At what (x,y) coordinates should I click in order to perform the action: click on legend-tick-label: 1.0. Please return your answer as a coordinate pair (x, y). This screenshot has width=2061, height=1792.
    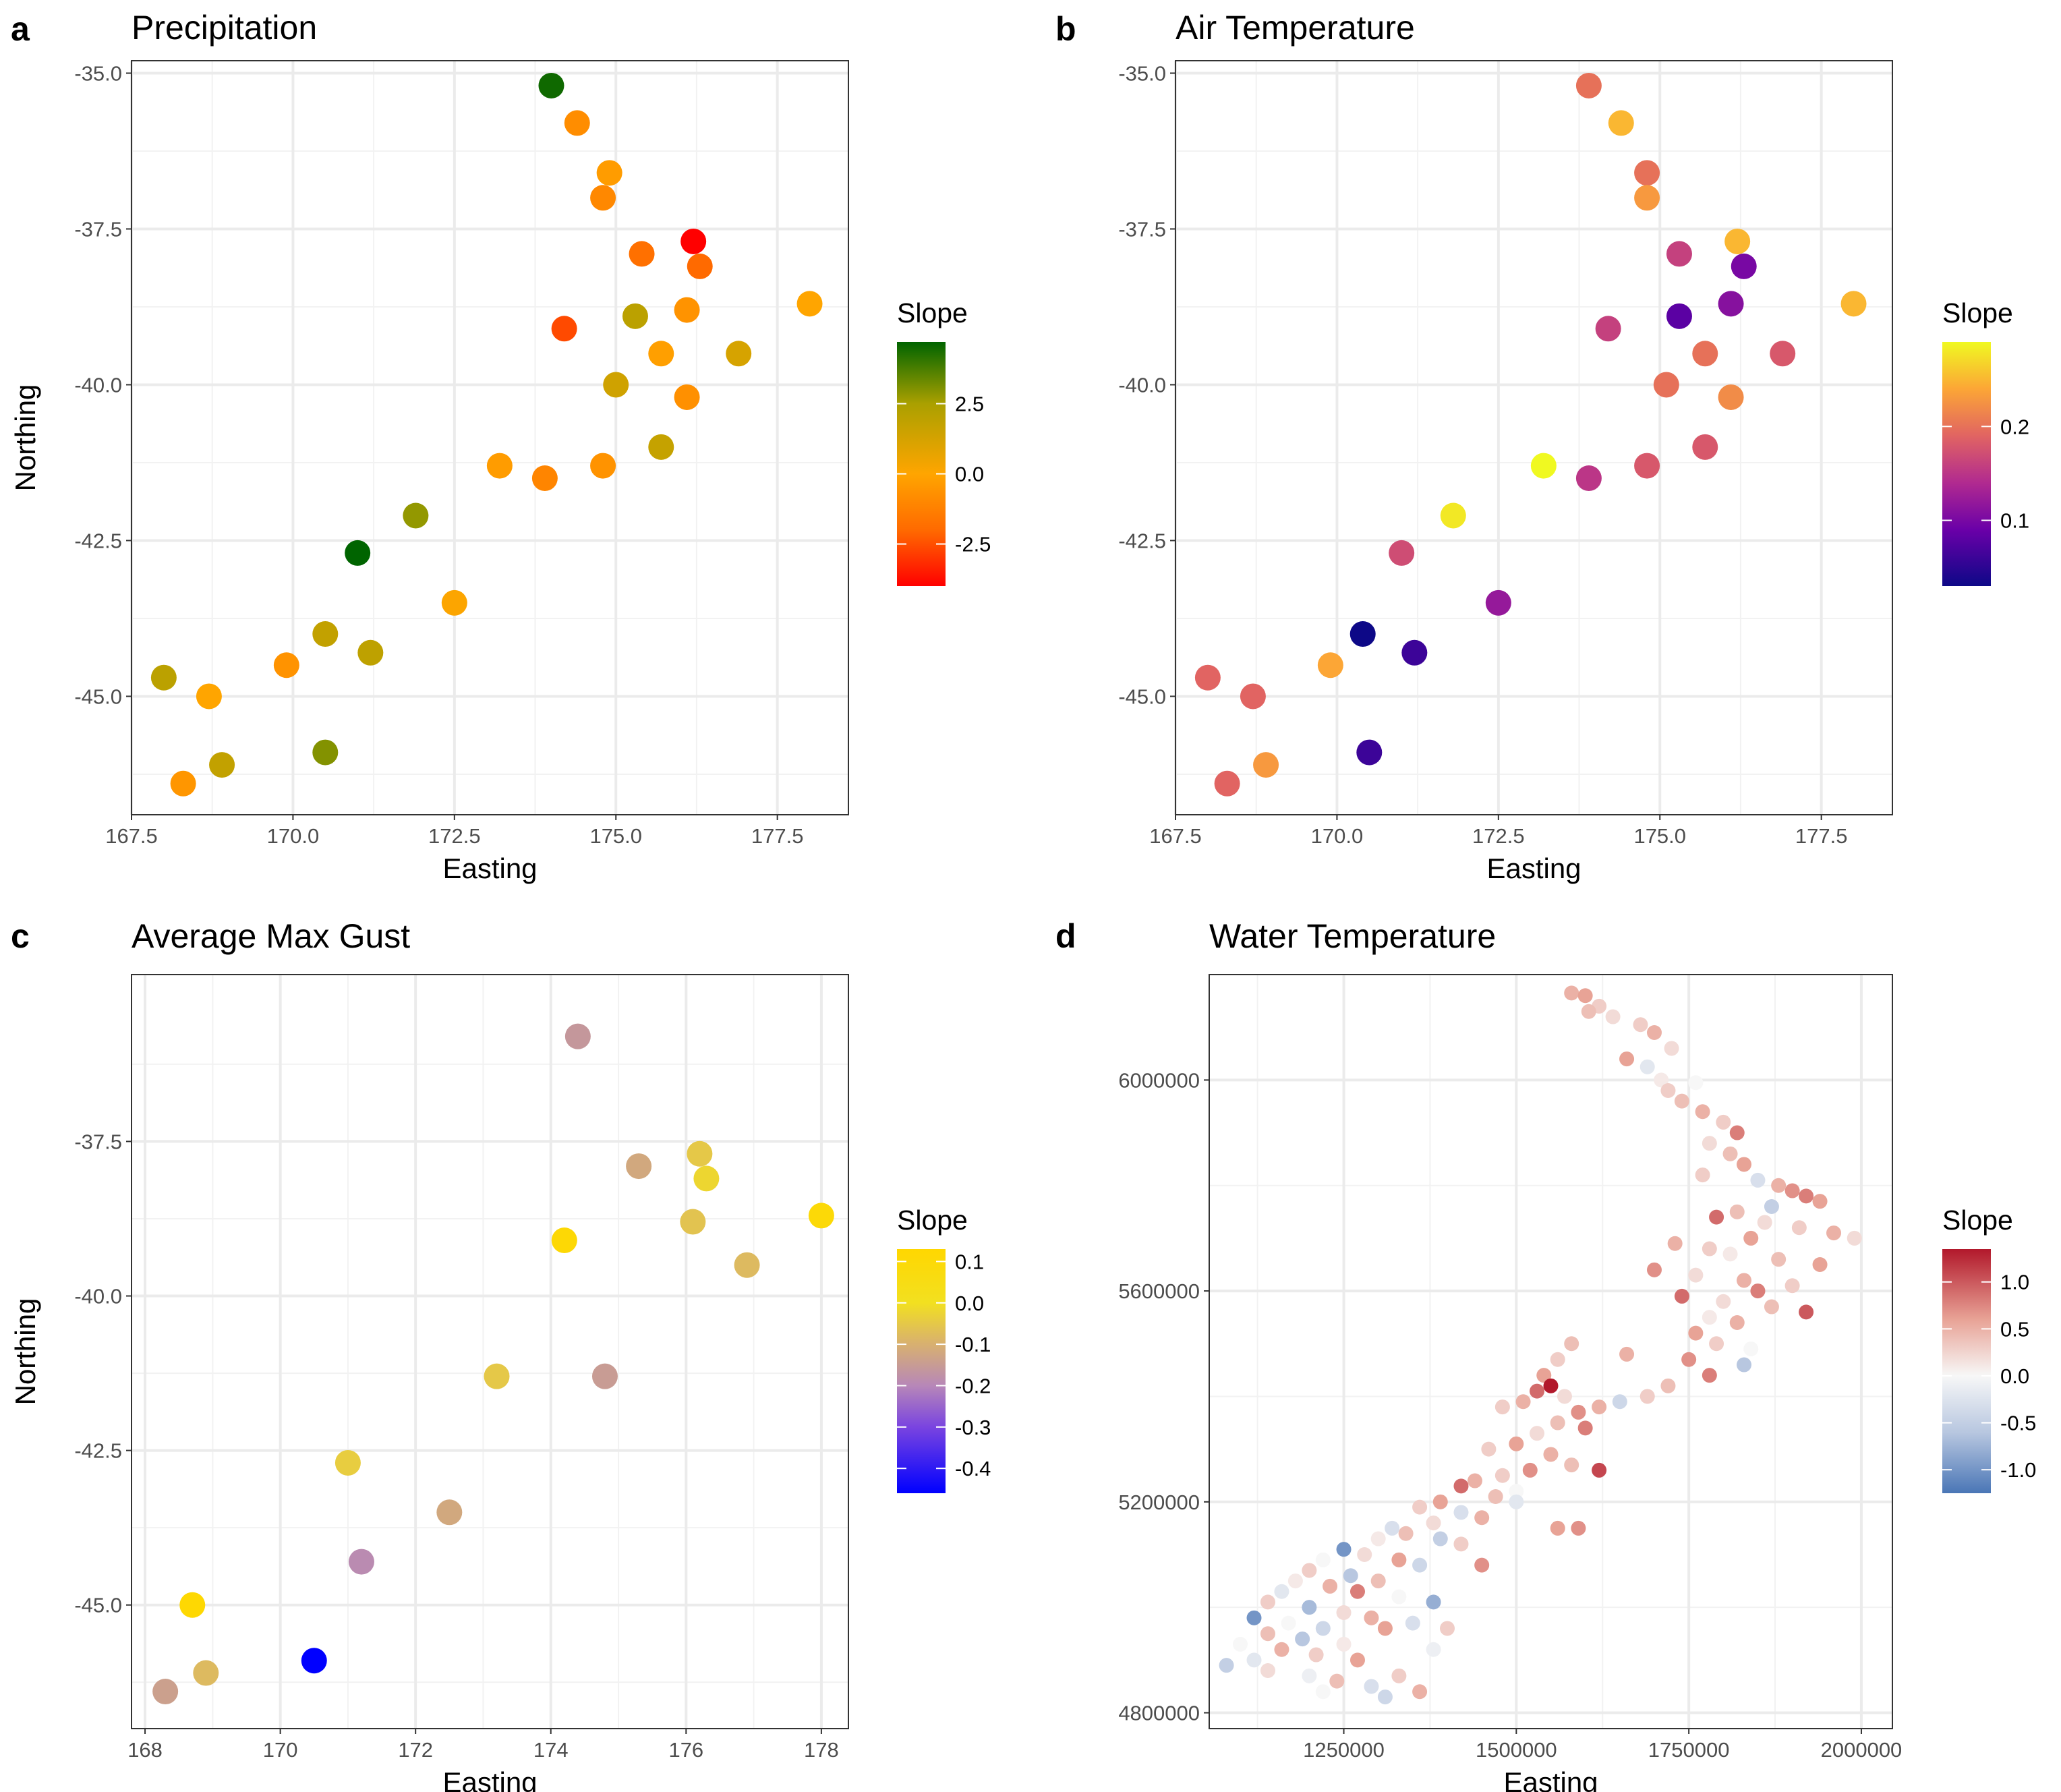
    Looking at the image, I should click on (2014, 1282).